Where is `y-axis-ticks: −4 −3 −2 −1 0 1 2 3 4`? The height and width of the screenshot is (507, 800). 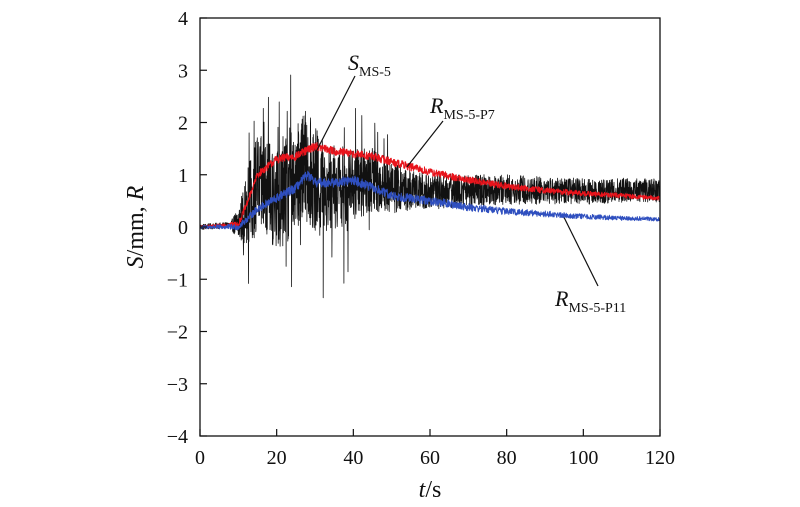 y-axis-ticks: −4 −3 −2 −1 0 1 2 3 4 is located at coordinates (187, 228).